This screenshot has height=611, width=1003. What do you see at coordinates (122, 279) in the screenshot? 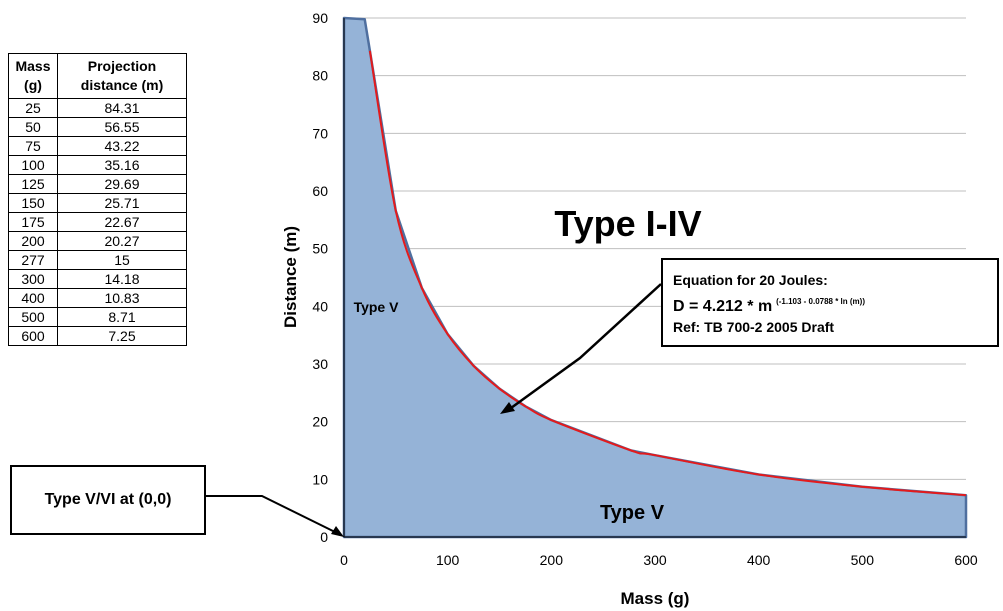
I see `distance-cell: 14.18` at bounding box center [122, 279].